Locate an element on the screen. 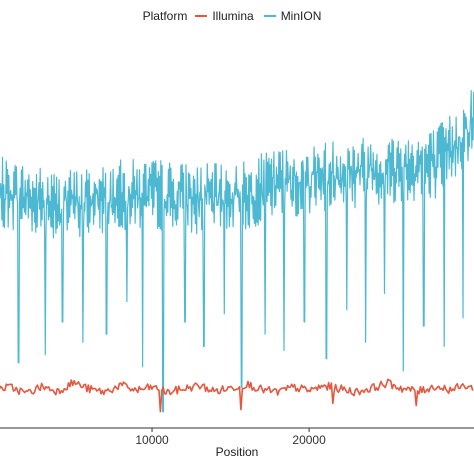 The height and width of the screenshot is (474, 474). legend-key-minion is located at coordinates (269, 16).